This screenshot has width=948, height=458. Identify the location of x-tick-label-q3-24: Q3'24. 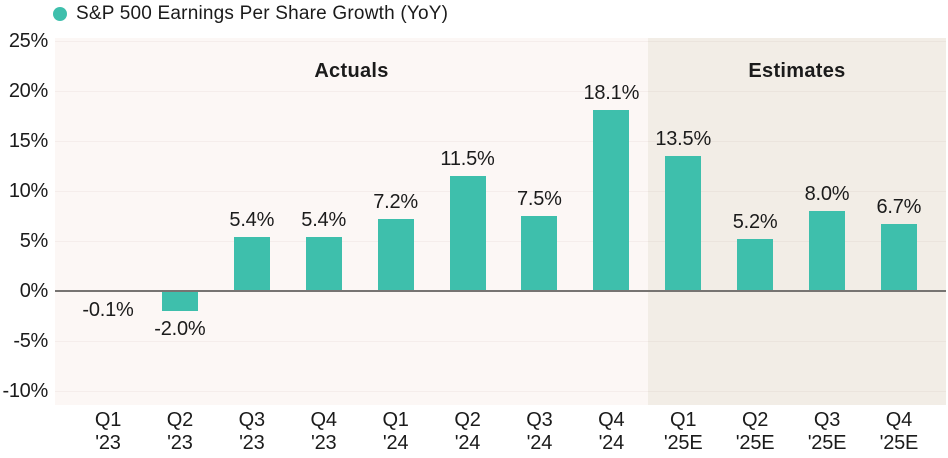
(539, 431).